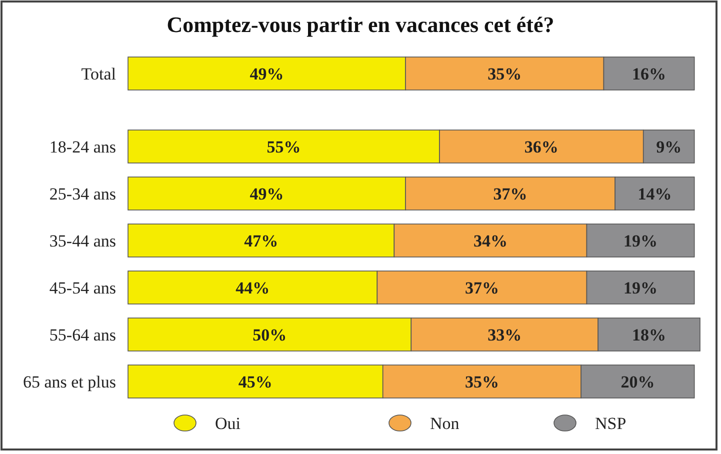 This screenshot has height=454, width=721. Describe the element at coordinates (269, 335) in the screenshot. I see `data-label: 50%` at that location.